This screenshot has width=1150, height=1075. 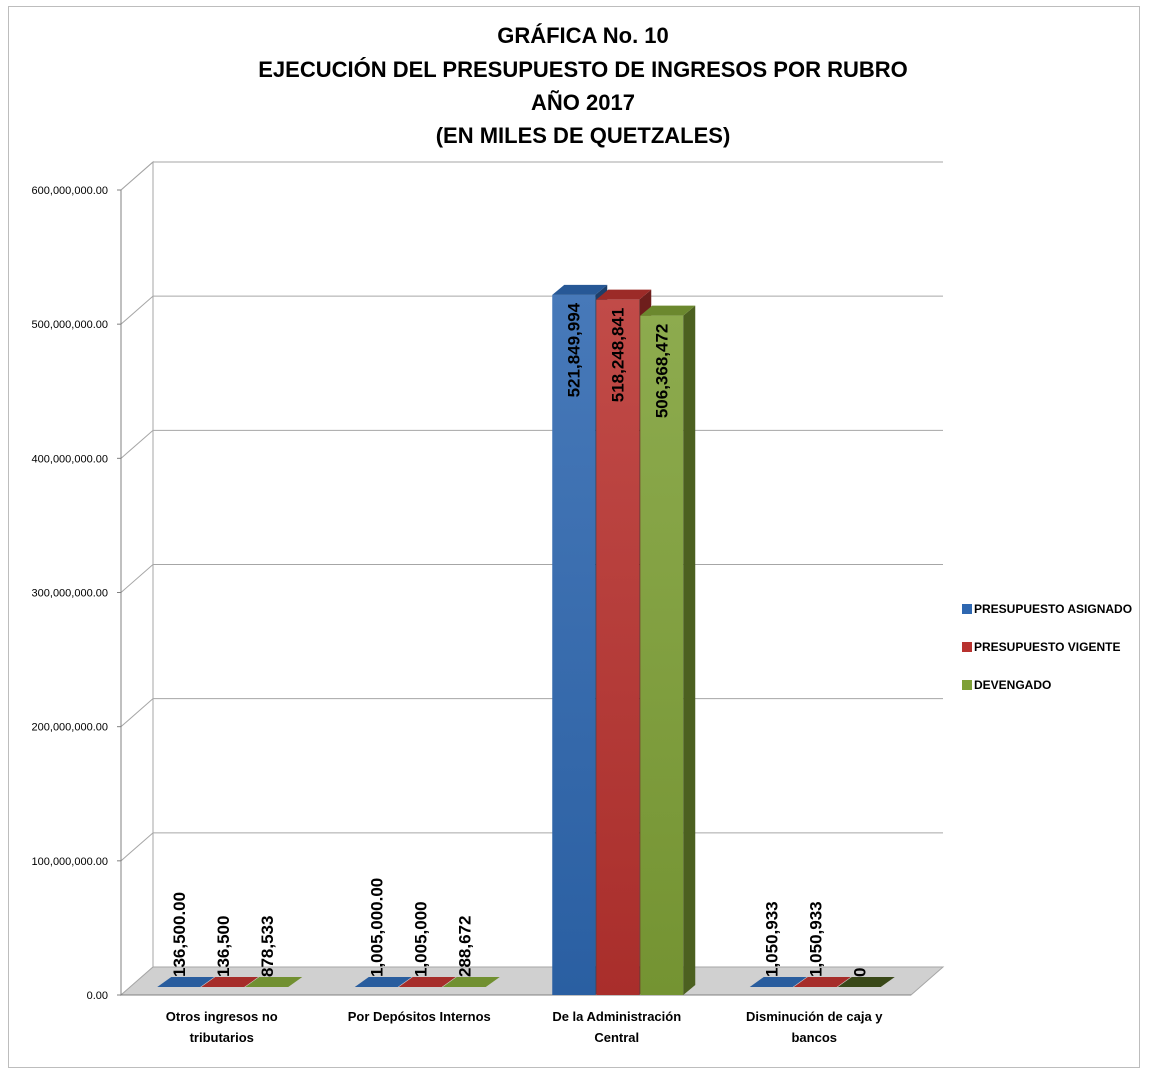 I want to click on y-tick-label-4: 400,000,000.00, so click(x=70, y=459).